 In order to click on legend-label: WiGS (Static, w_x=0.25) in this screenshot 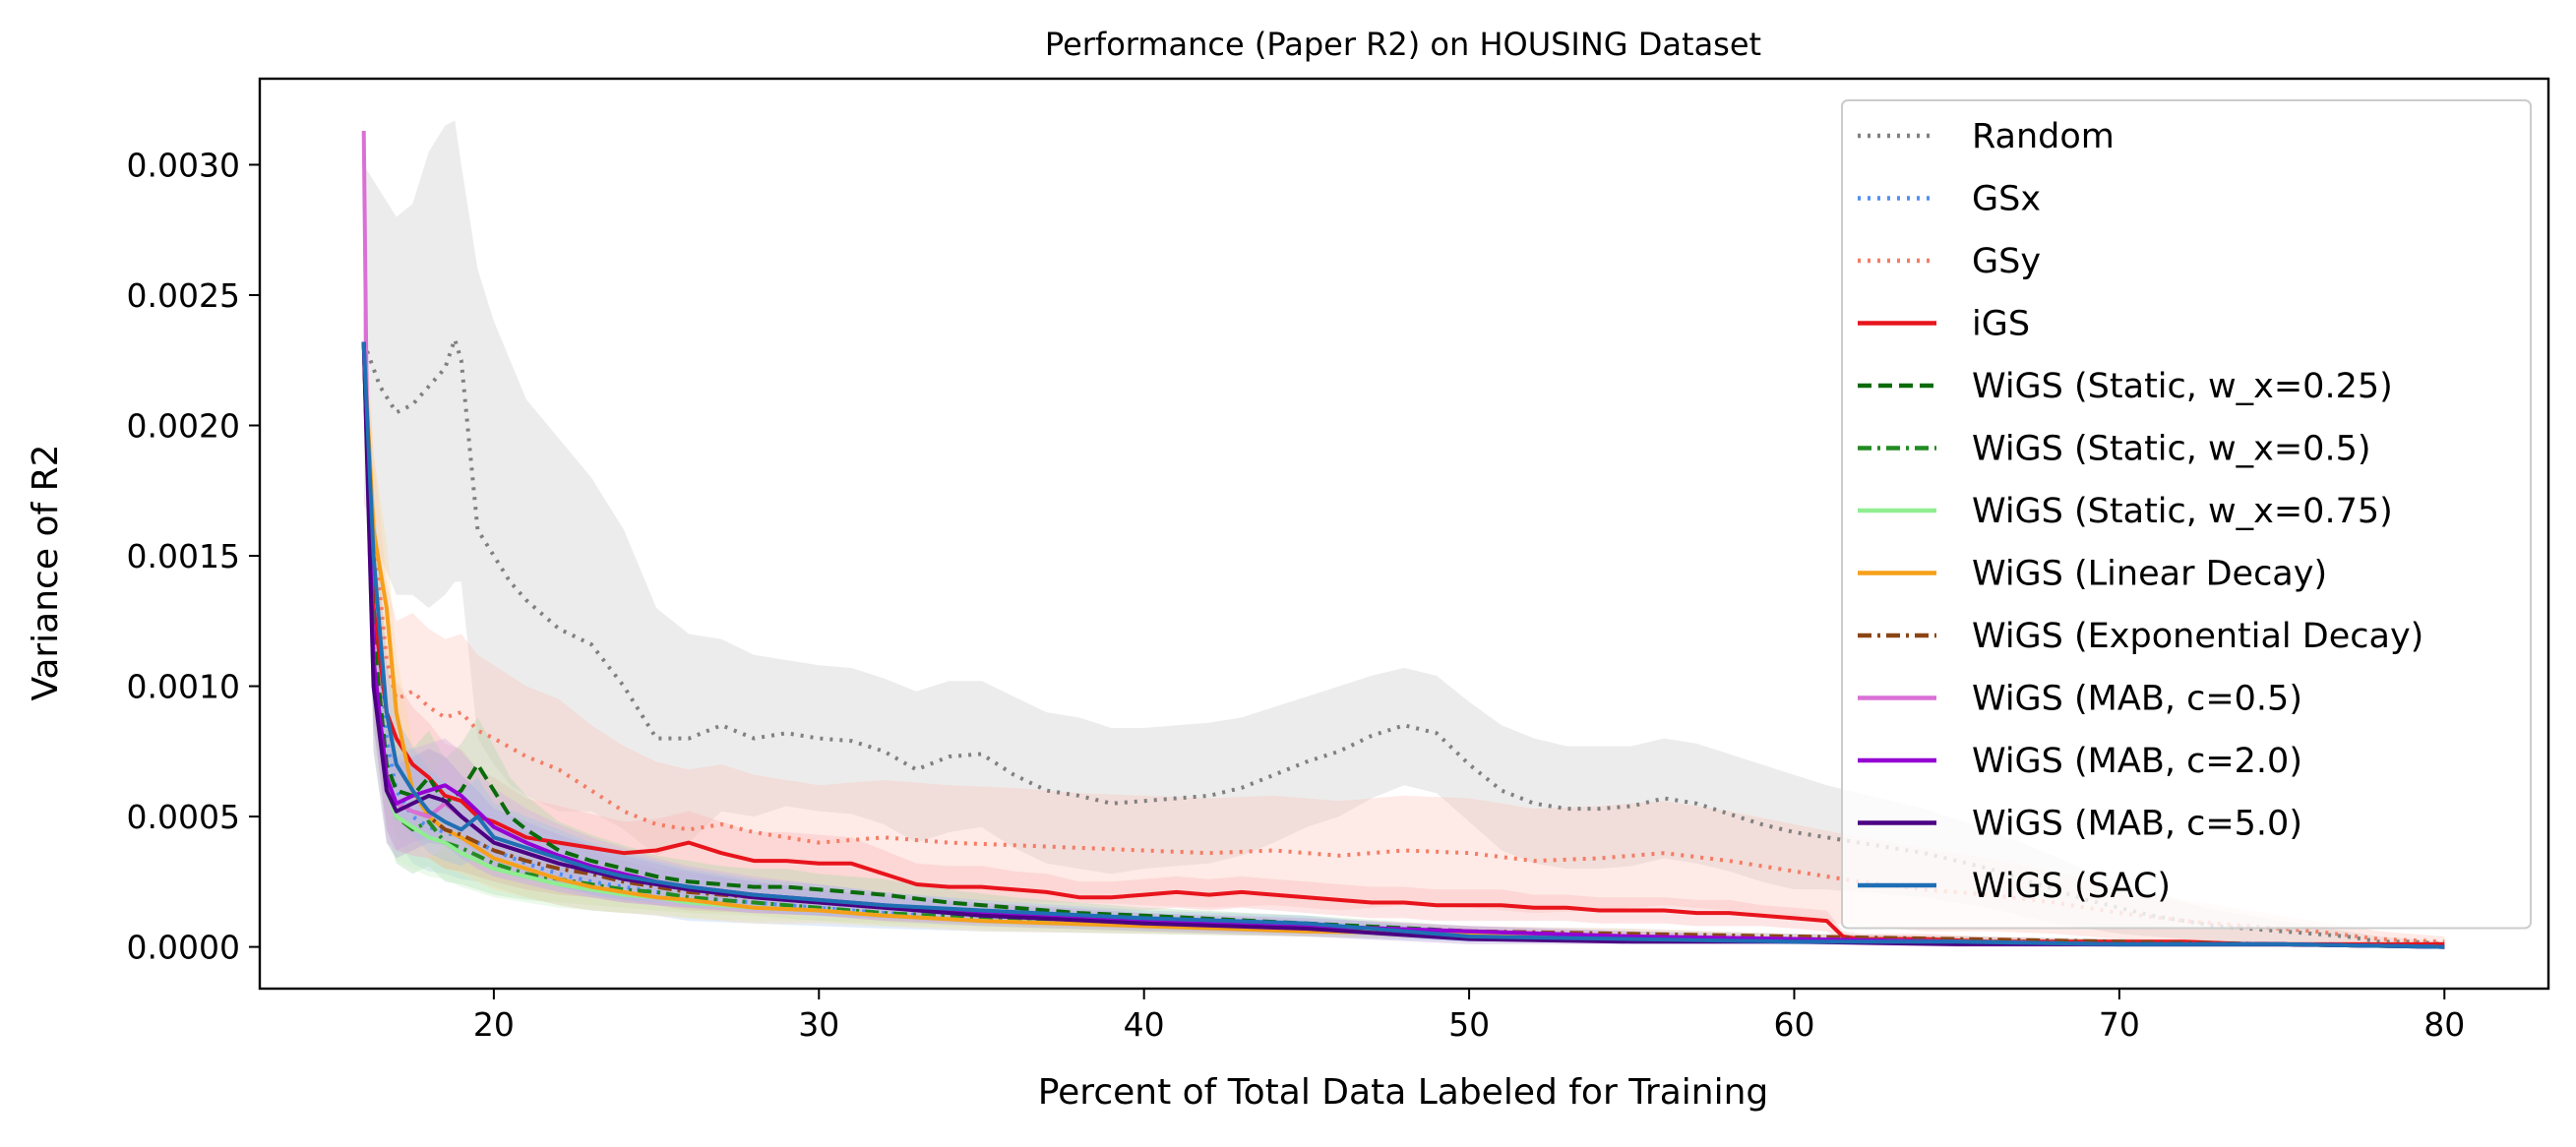, I will do `click(2182, 386)`.